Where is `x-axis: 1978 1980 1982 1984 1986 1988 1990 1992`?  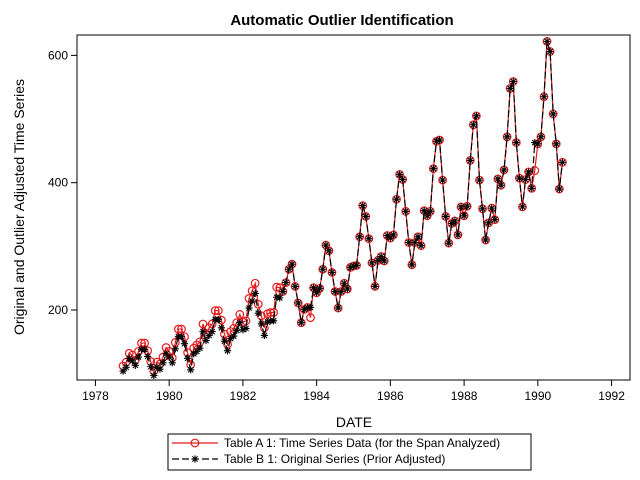 x-axis: 1978 1980 1982 1984 1986 1988 1990 1992 is located at coordinates (353, 391).